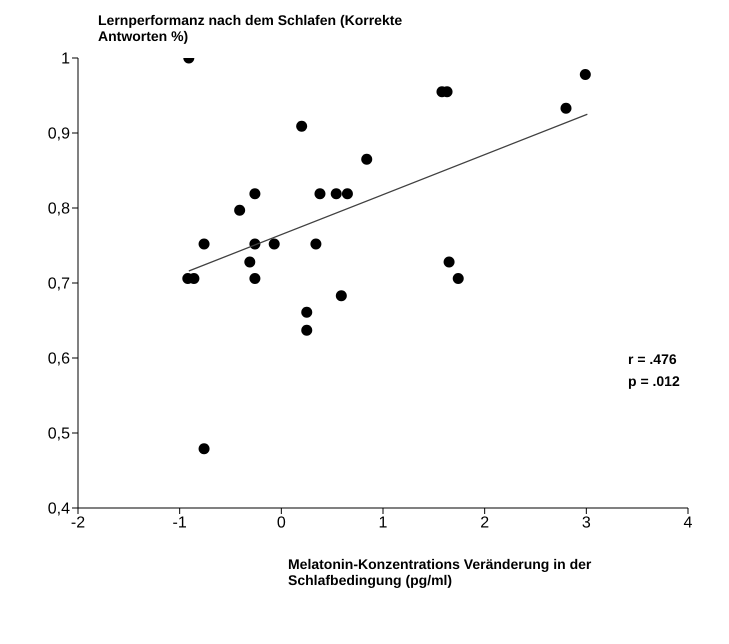 The width and height of the screenshot is (729, 644). Describe the element at coordinates (59, 209) in the screenshot. I see `y-tick-label: 0,8` at that location.